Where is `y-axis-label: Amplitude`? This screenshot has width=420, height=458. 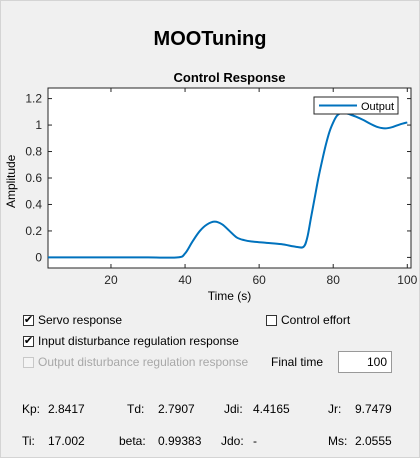 y-axis-label: Amplitude is located at coordinates (11, 181).